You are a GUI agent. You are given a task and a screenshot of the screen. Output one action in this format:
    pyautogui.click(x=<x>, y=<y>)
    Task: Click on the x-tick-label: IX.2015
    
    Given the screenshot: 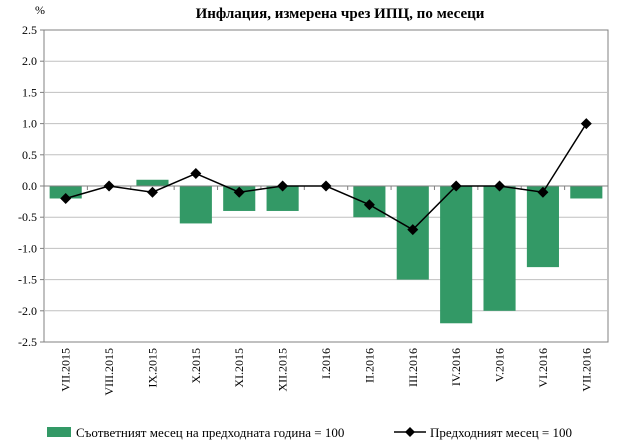 What is the action you would take?
    pyautogui.click(x=152, y=368)
    